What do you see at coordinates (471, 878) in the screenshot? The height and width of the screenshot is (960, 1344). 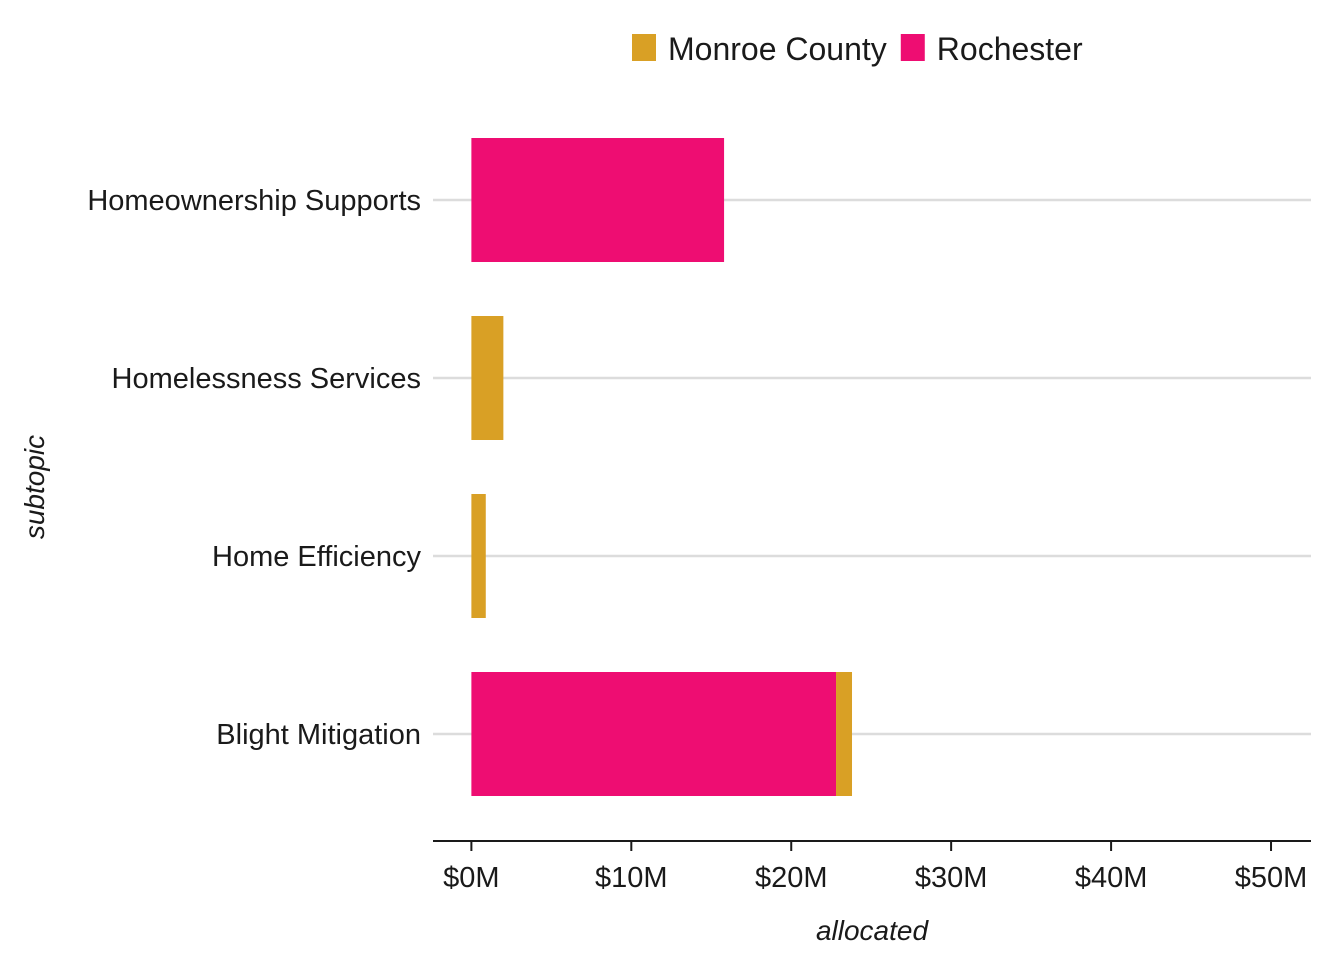 I see `x-tick-label: $0M` at bounding box center [471, 878].